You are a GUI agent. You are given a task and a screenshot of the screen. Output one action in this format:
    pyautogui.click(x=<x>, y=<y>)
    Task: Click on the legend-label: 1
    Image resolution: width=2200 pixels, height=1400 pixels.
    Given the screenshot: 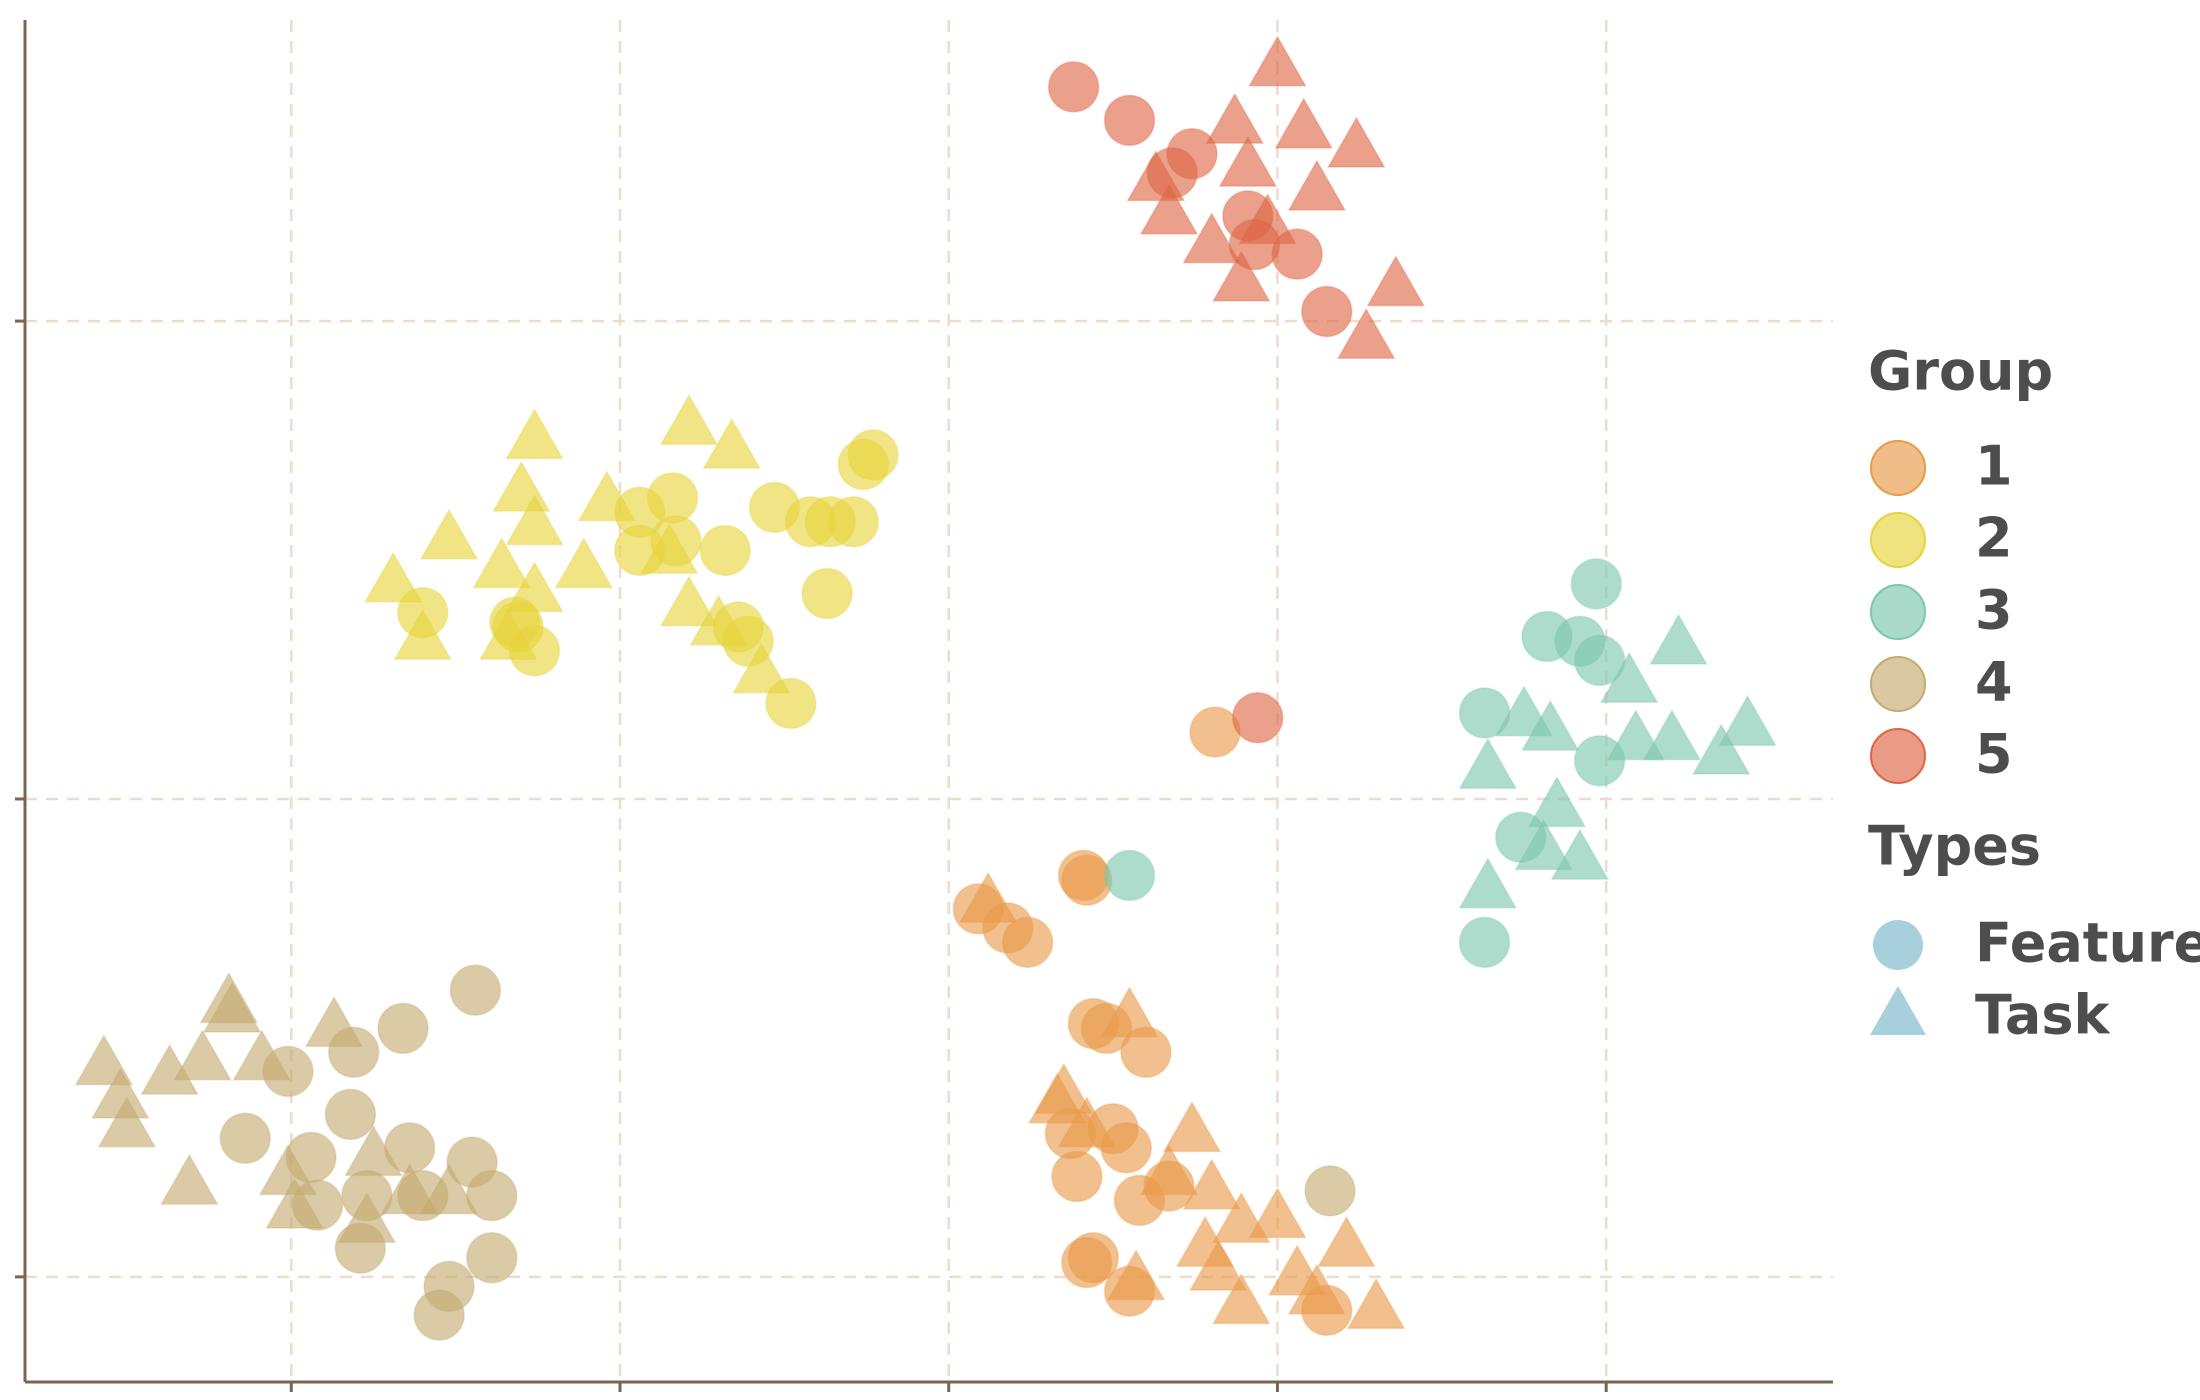 What is the action you would take?
    pyautogui.click(x=1994, y=466)
    